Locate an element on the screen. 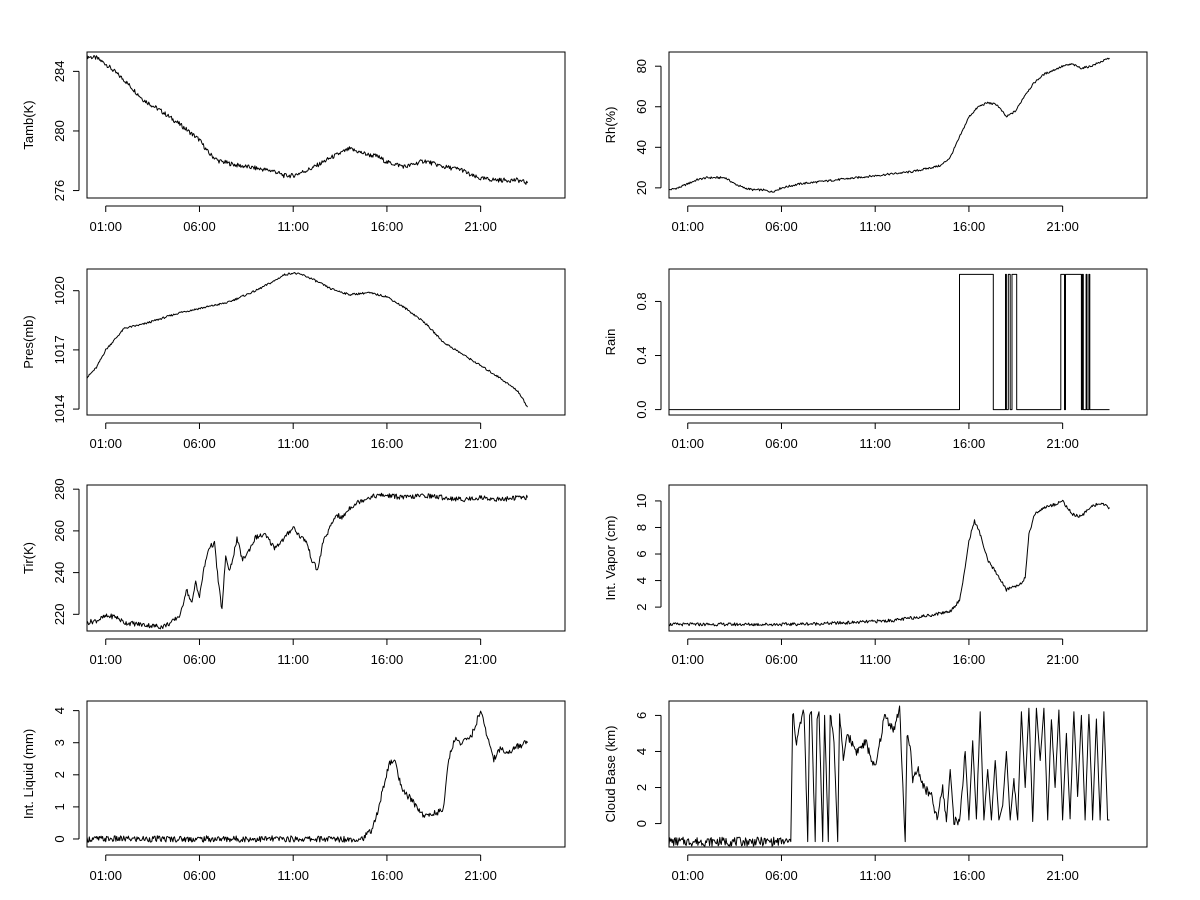 This screenshot has width=1200, height=900. y-tick-label: 10 is located at coordinates (641, 501).